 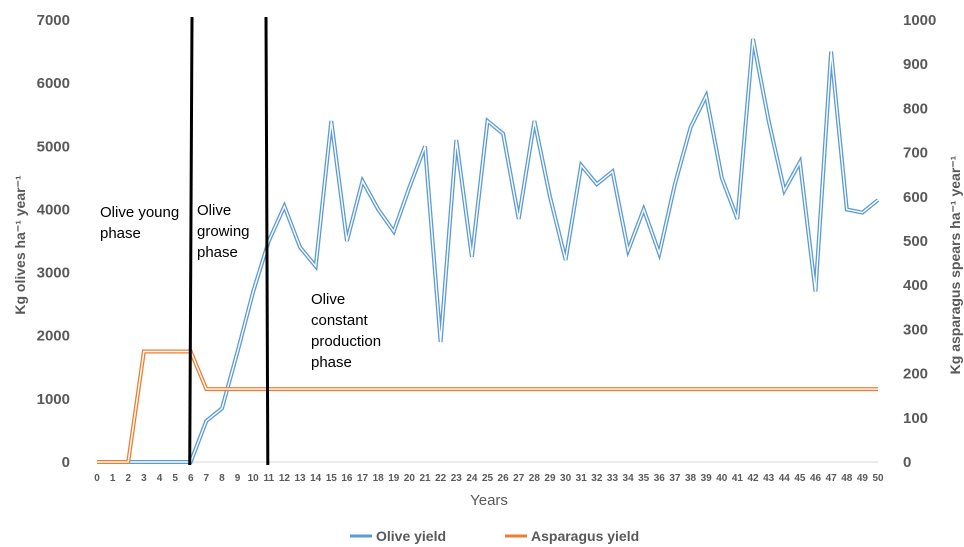 What do you see at coordinates (660, 478) in the screenshot?
I see `x-tick-label: 36` at bounding box center [660, 478].